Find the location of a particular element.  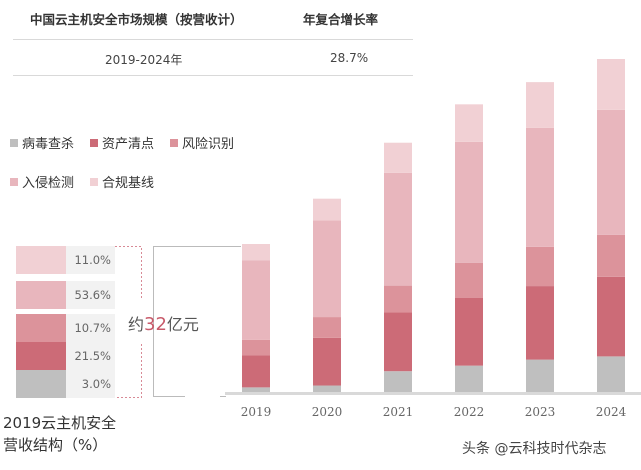

bar-segment-2021-病毒查杀 is located at coordinates (398, 381).